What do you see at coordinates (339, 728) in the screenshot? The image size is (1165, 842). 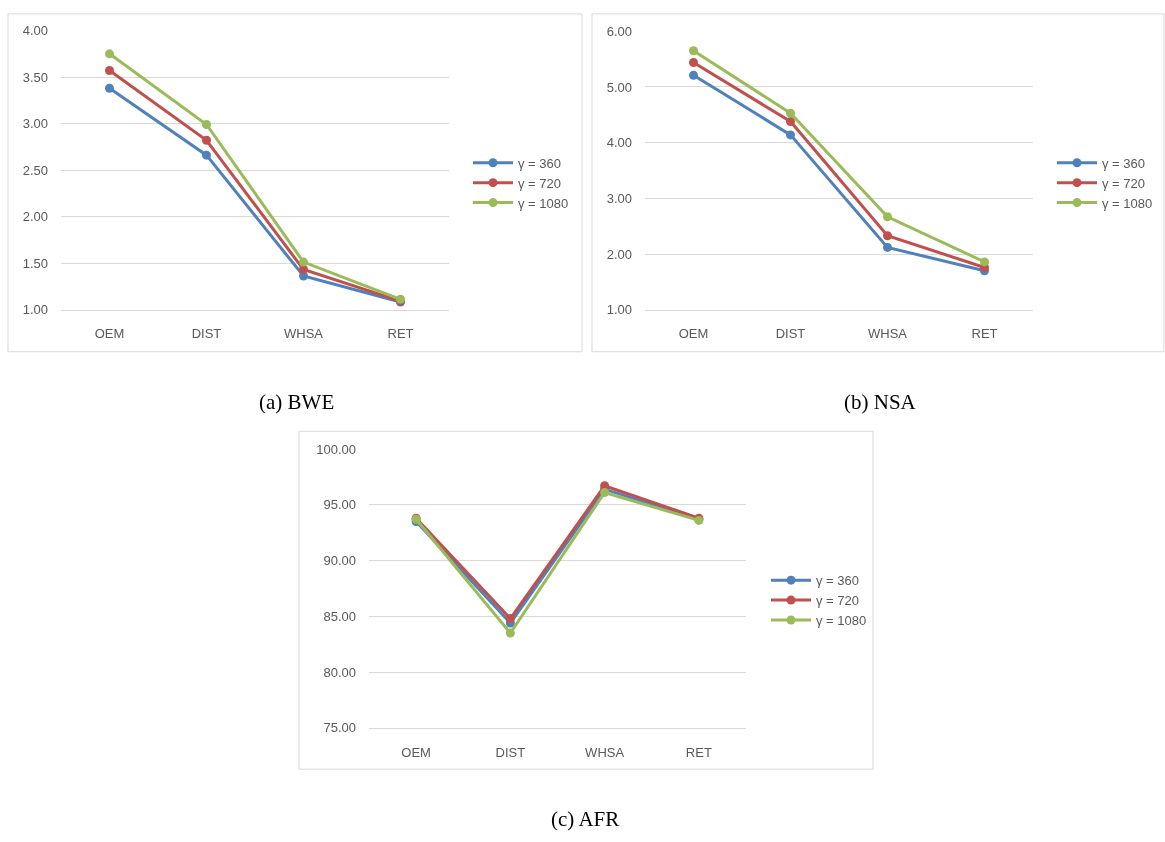 I see `y-tick-label: 75.00` at bounding box center [339, 728].